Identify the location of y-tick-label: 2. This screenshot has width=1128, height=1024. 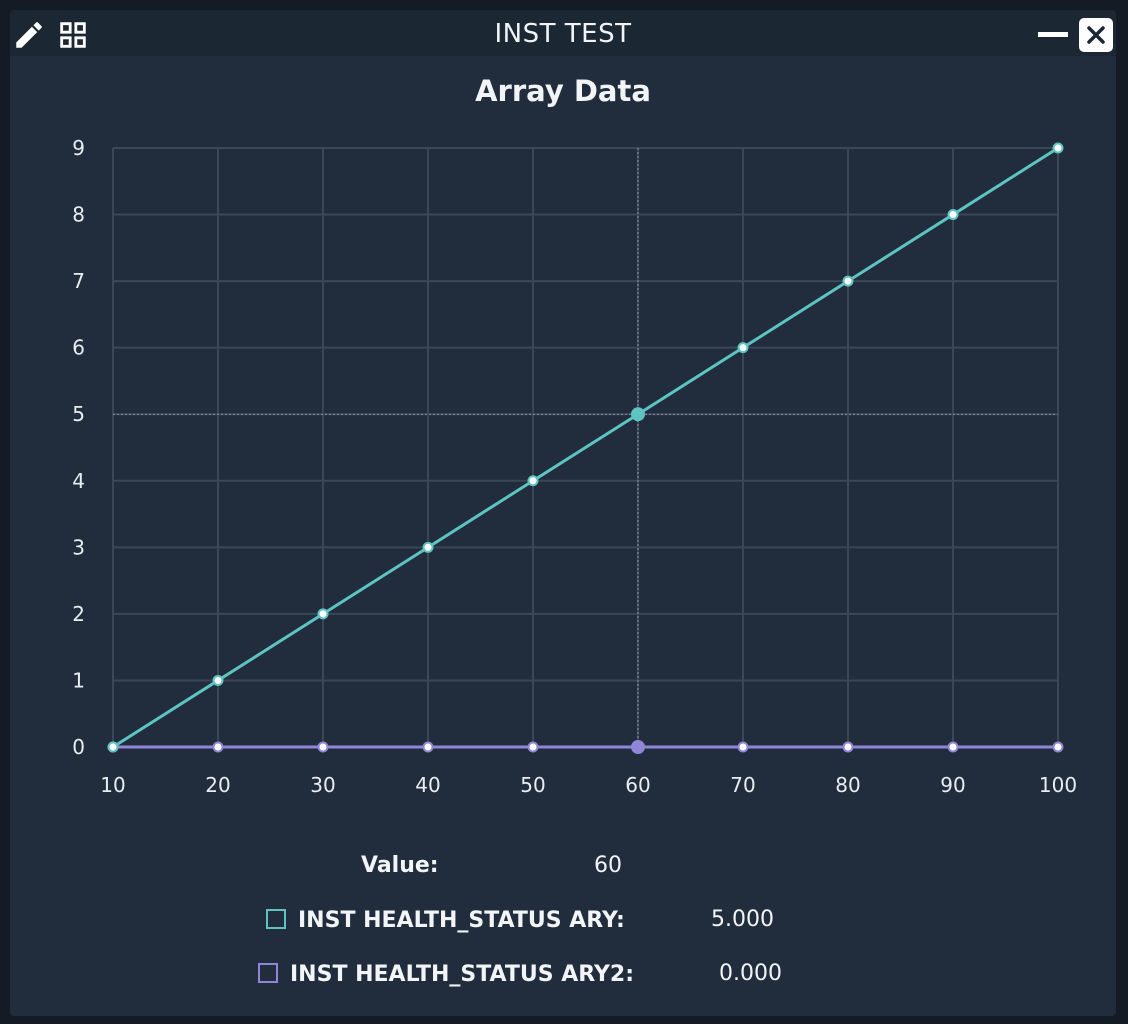
(78, 614).